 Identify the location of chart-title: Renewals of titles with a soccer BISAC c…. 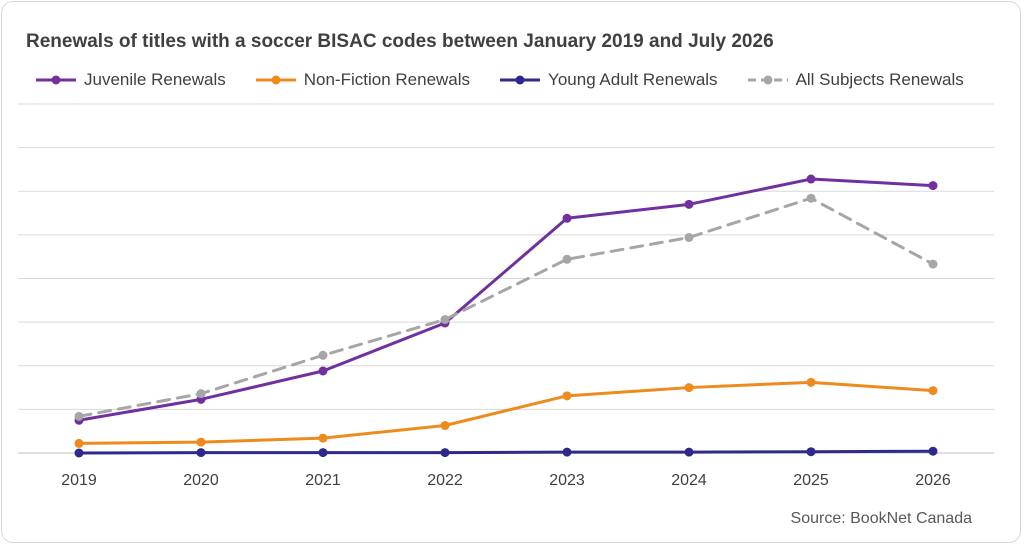
(400, 41).